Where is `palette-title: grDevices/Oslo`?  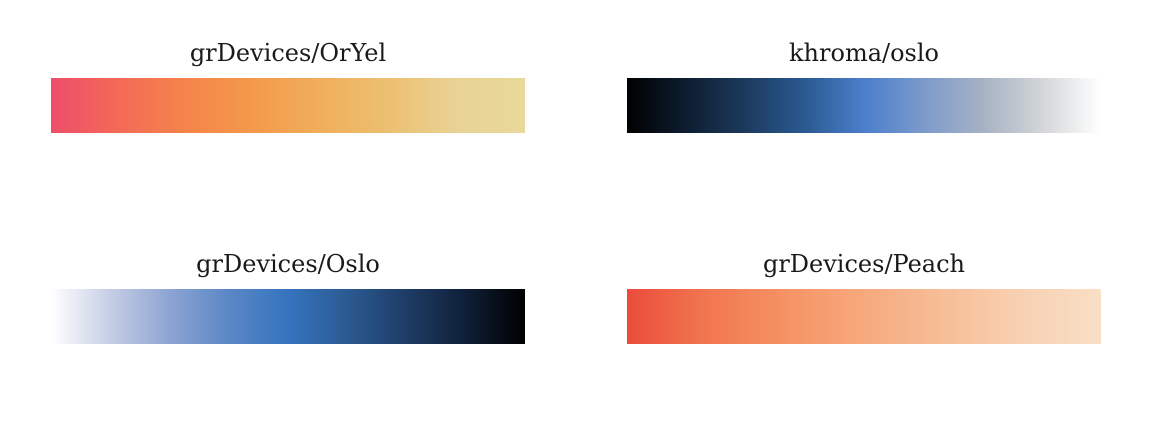 palette-title: grDevices/Oslo is located at coordinates (288, 264).